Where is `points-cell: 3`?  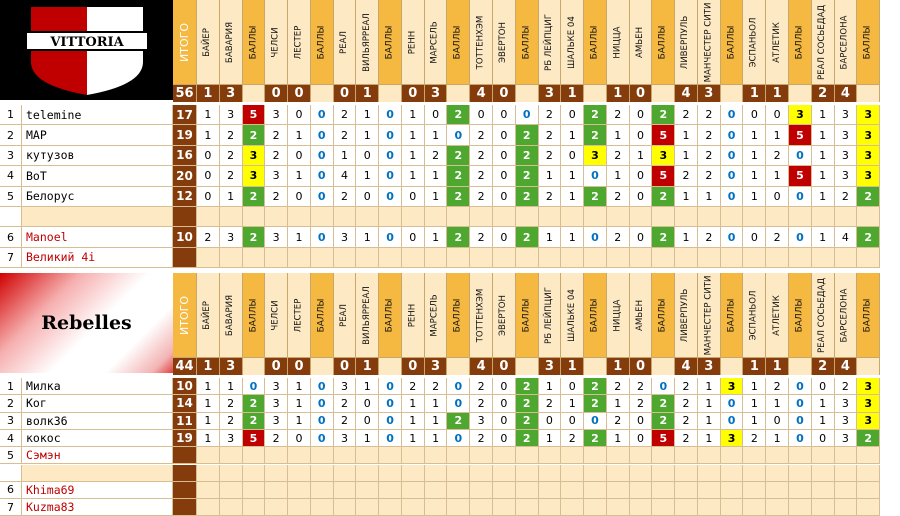 points-cell: 3 is located at coordinates (869, 156).